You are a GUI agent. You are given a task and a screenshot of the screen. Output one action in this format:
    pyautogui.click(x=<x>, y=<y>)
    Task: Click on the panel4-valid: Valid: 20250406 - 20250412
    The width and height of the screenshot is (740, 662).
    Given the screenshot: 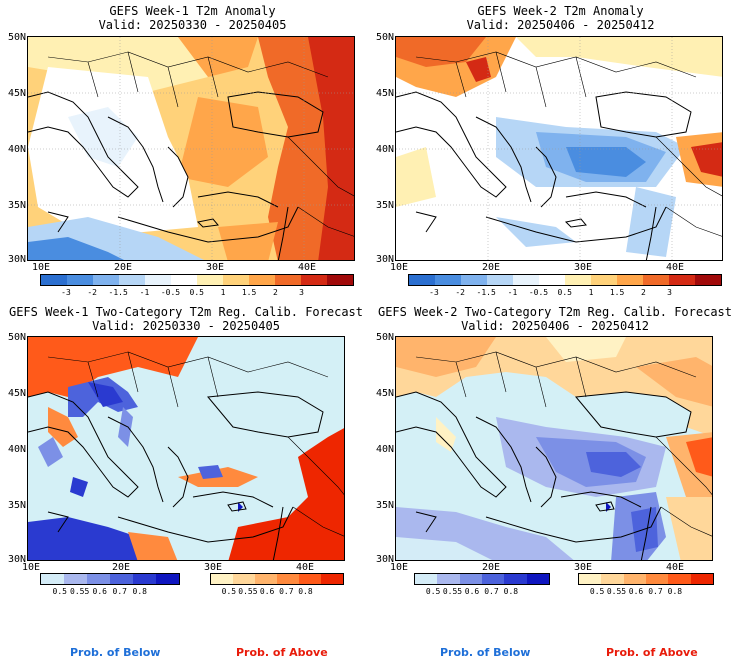 What is the action you would take?
    pyautogui.click(x=555, y=326)
    